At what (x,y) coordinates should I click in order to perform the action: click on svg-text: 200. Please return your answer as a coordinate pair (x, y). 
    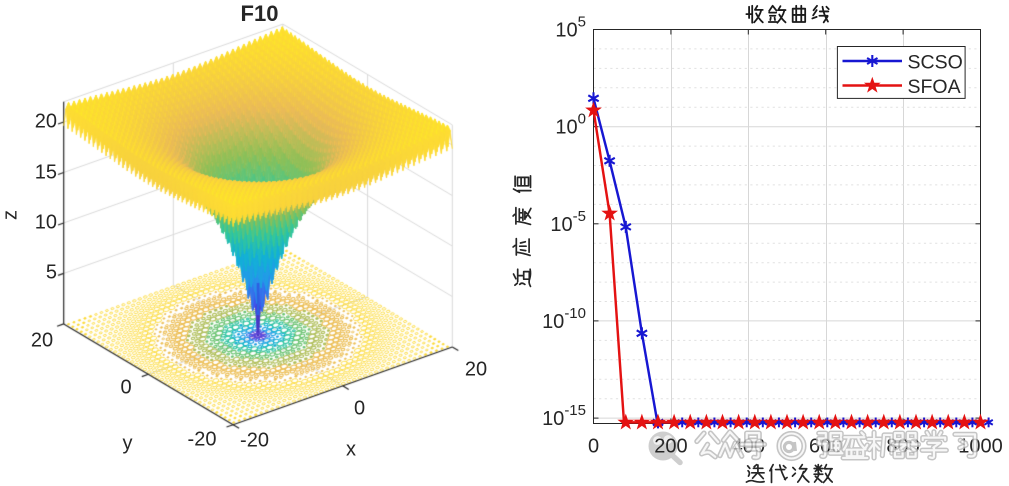
    Looking at the image, I should click on (670, 447).